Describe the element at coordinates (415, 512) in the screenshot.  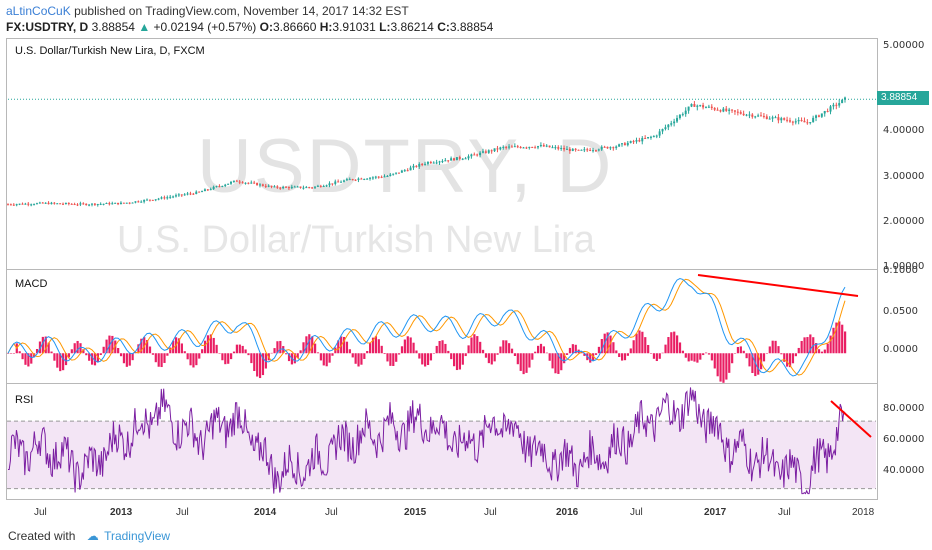
I see `x-tick-label: 2015` at that location.